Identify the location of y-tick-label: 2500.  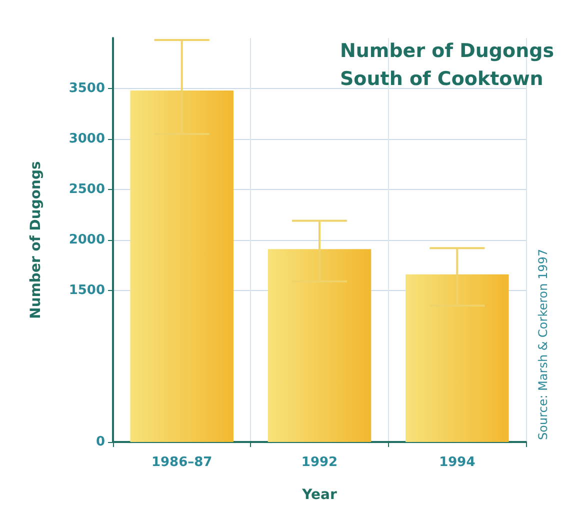
(86, 189).